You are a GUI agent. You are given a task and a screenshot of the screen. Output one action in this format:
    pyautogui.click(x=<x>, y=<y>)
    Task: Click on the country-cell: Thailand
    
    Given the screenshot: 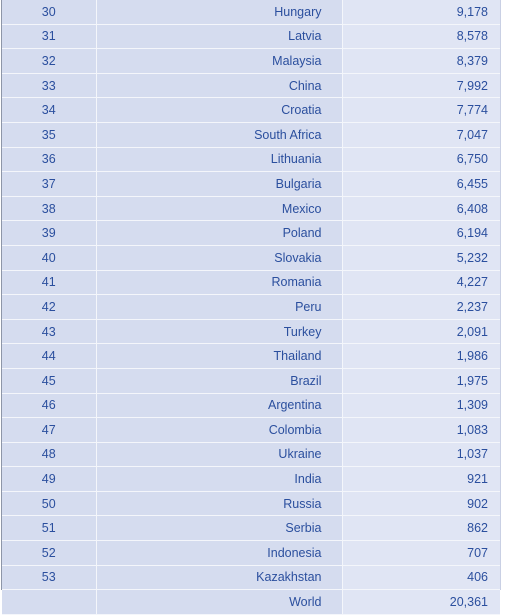 What is the action you would take?
    pyautogui.click(x=219, y=356)
    